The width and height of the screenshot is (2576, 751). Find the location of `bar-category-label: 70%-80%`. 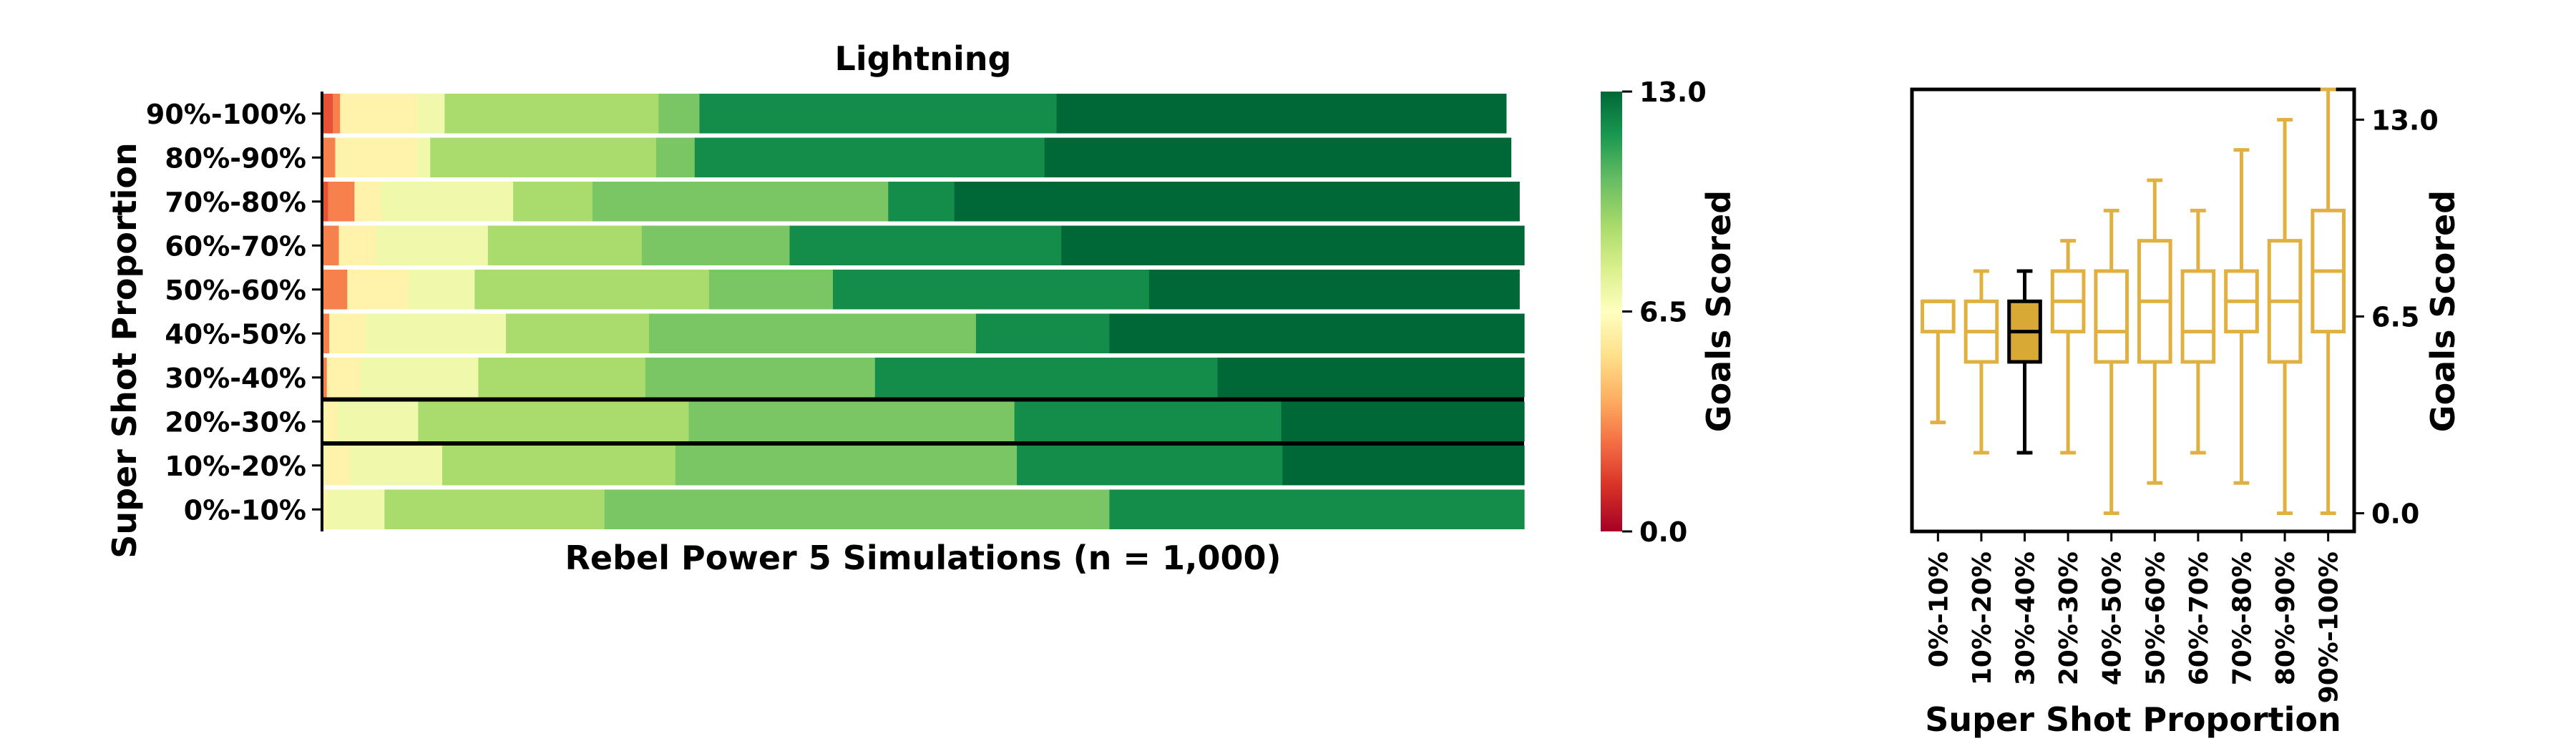

bar-category-label: 70%-80% is located at coordinates (235, 202).